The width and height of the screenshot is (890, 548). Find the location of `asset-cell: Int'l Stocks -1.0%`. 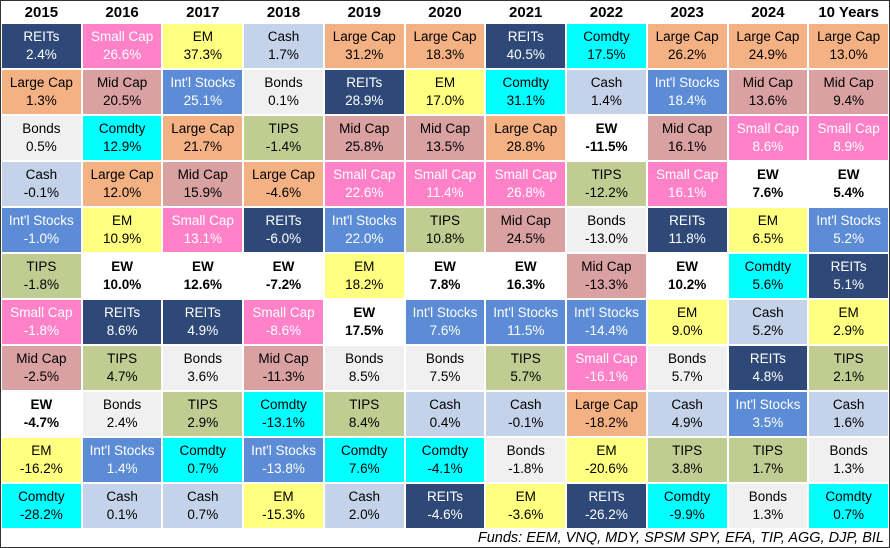

asset-cell: Int'l Stocks -1.0% is located at coordinates (41, 230).